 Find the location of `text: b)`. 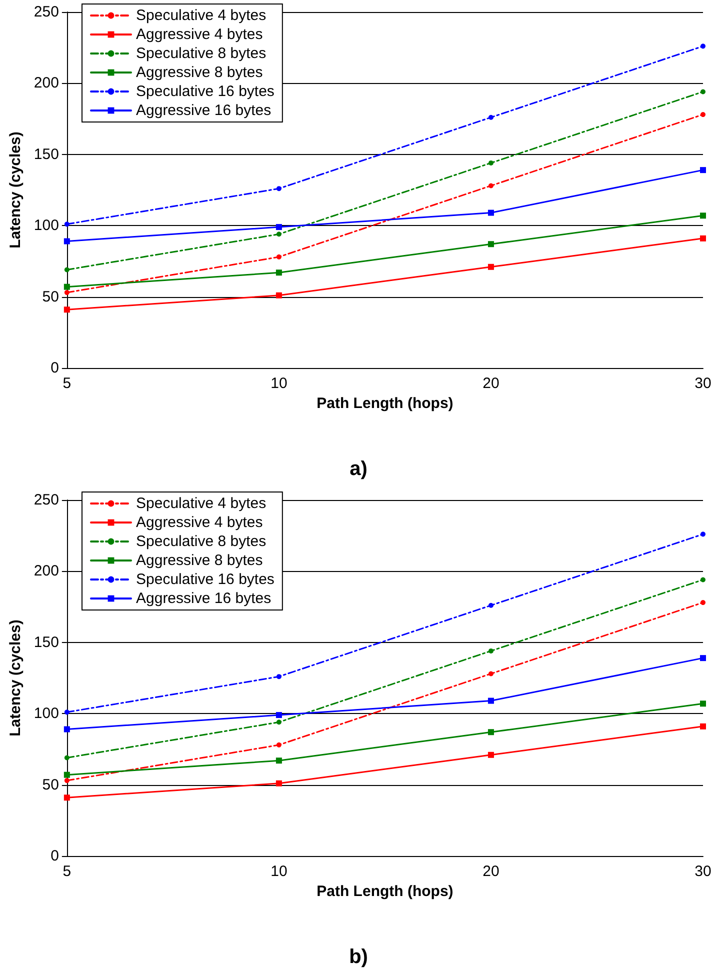

text: b) is located at coordinates (358, 957).